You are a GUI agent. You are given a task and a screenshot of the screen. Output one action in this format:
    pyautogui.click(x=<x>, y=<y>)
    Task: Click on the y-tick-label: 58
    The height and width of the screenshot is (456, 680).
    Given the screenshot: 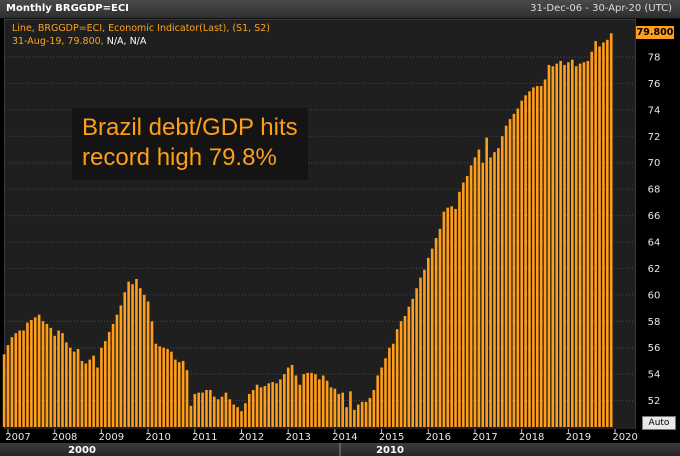 What is the action you would take?
    pyautogui.click(x=654, y=322)
    